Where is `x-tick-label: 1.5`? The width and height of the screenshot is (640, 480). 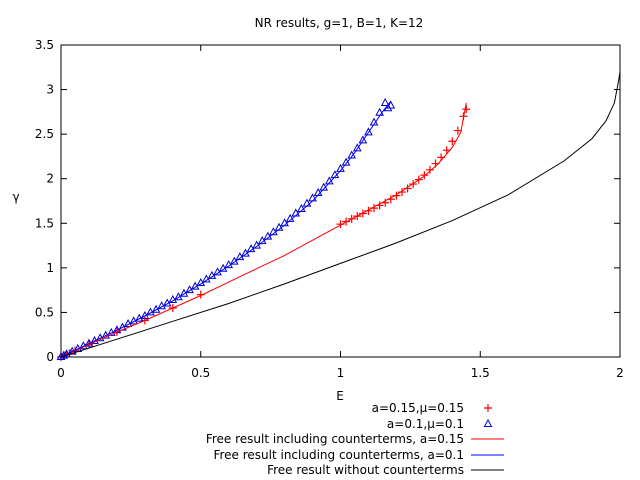 x-tick-label: 1.5 is located at coordinates (480, 373).